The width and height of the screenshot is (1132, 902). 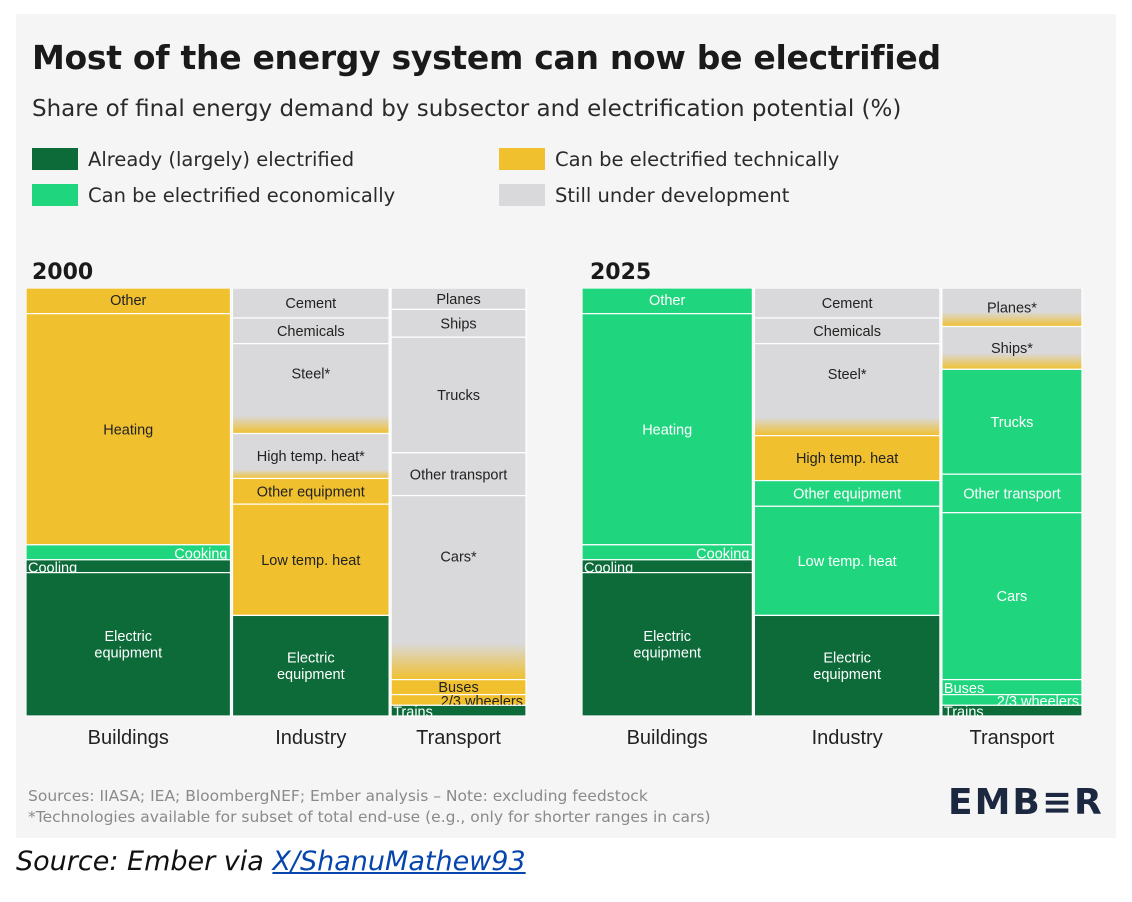 What do you see at coordinates (63, 272) in the screenshot?
I see `year-label-2000: 2000` at bounding box center [63, 272].